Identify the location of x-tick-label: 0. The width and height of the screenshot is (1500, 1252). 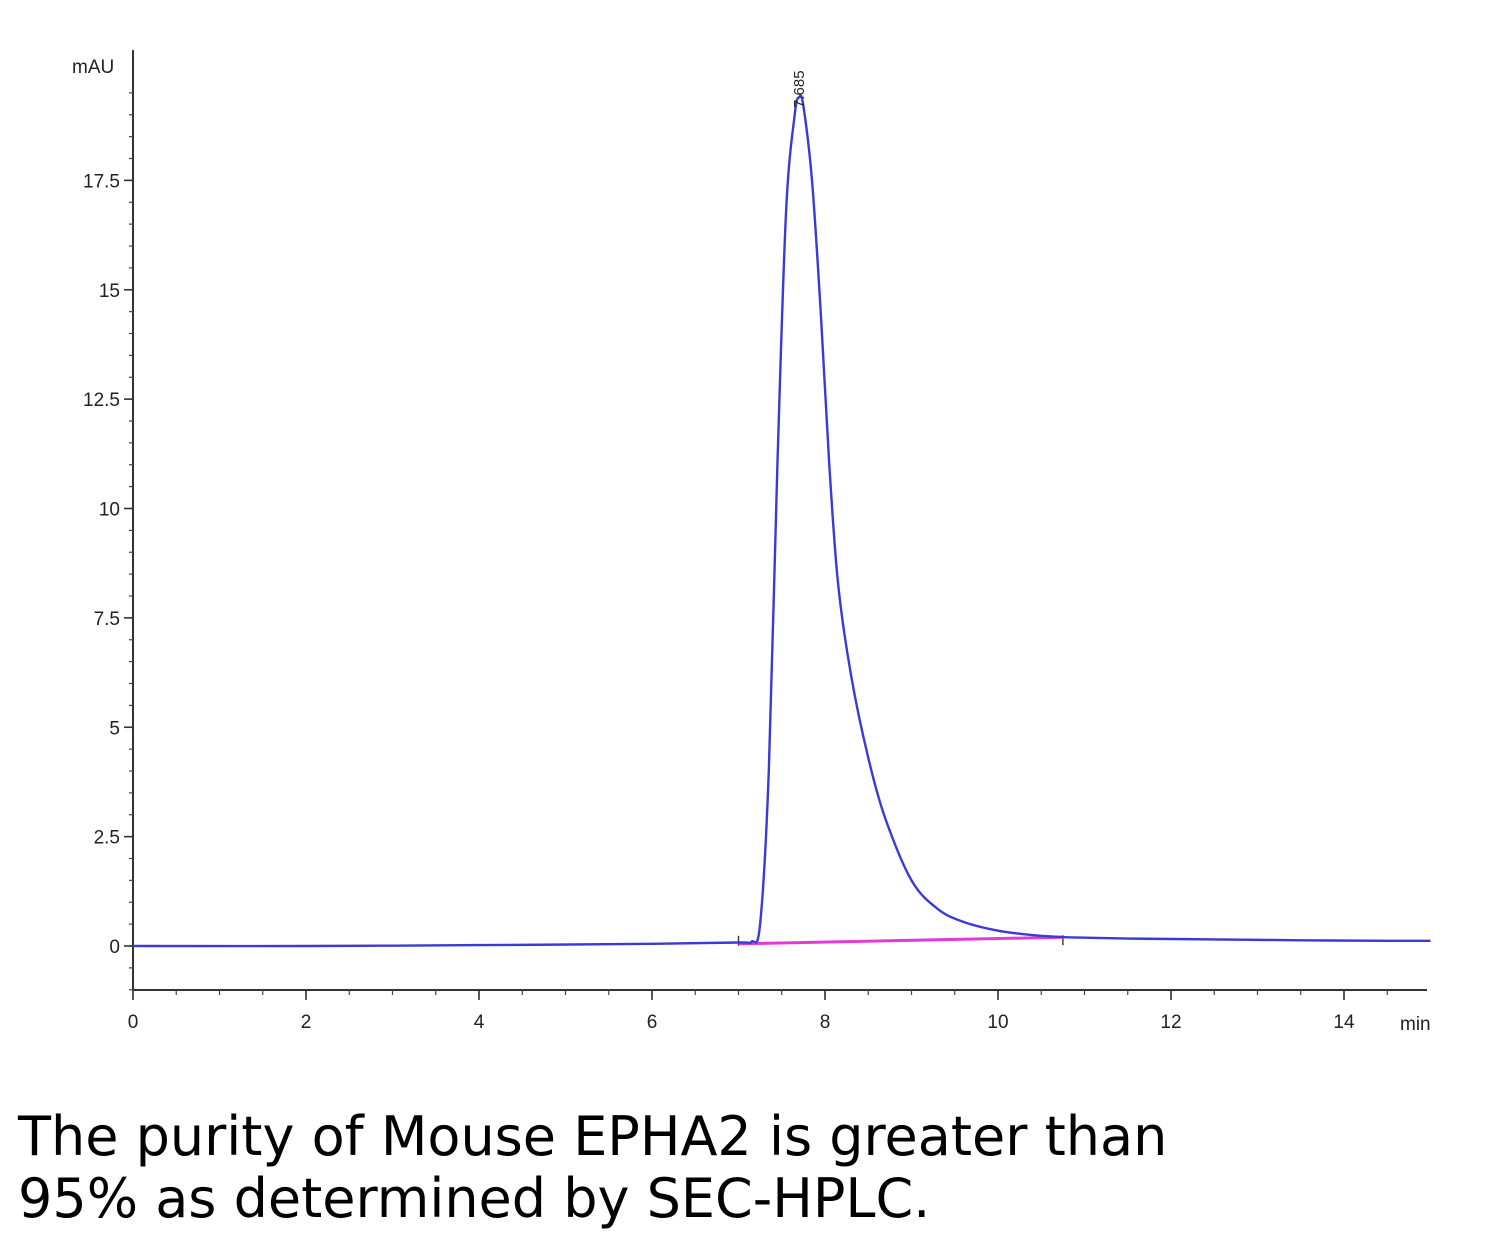
(133, 1022).